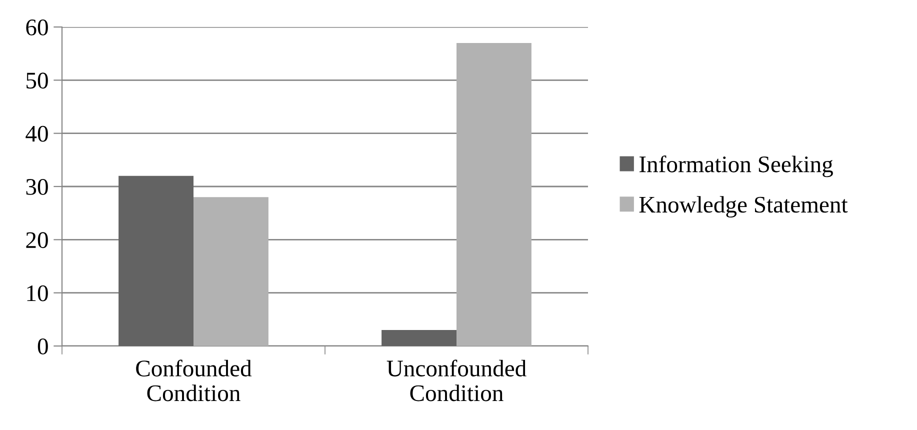 The height and width of the screenshot is (430, 917). Describe the element at coordinates (37, 80) in the screenshot. I see `y-tick-label: 50` at that location.